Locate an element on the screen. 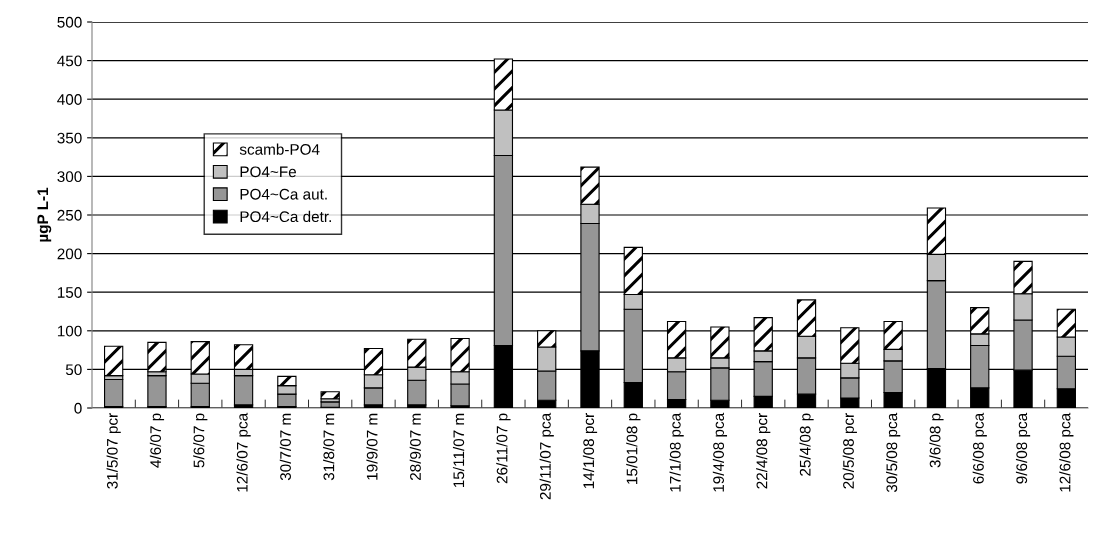 The height and width of the screenshot is (546, 1098). x-tick-label: 4/6/07 p is located at coordinates (157, 440).